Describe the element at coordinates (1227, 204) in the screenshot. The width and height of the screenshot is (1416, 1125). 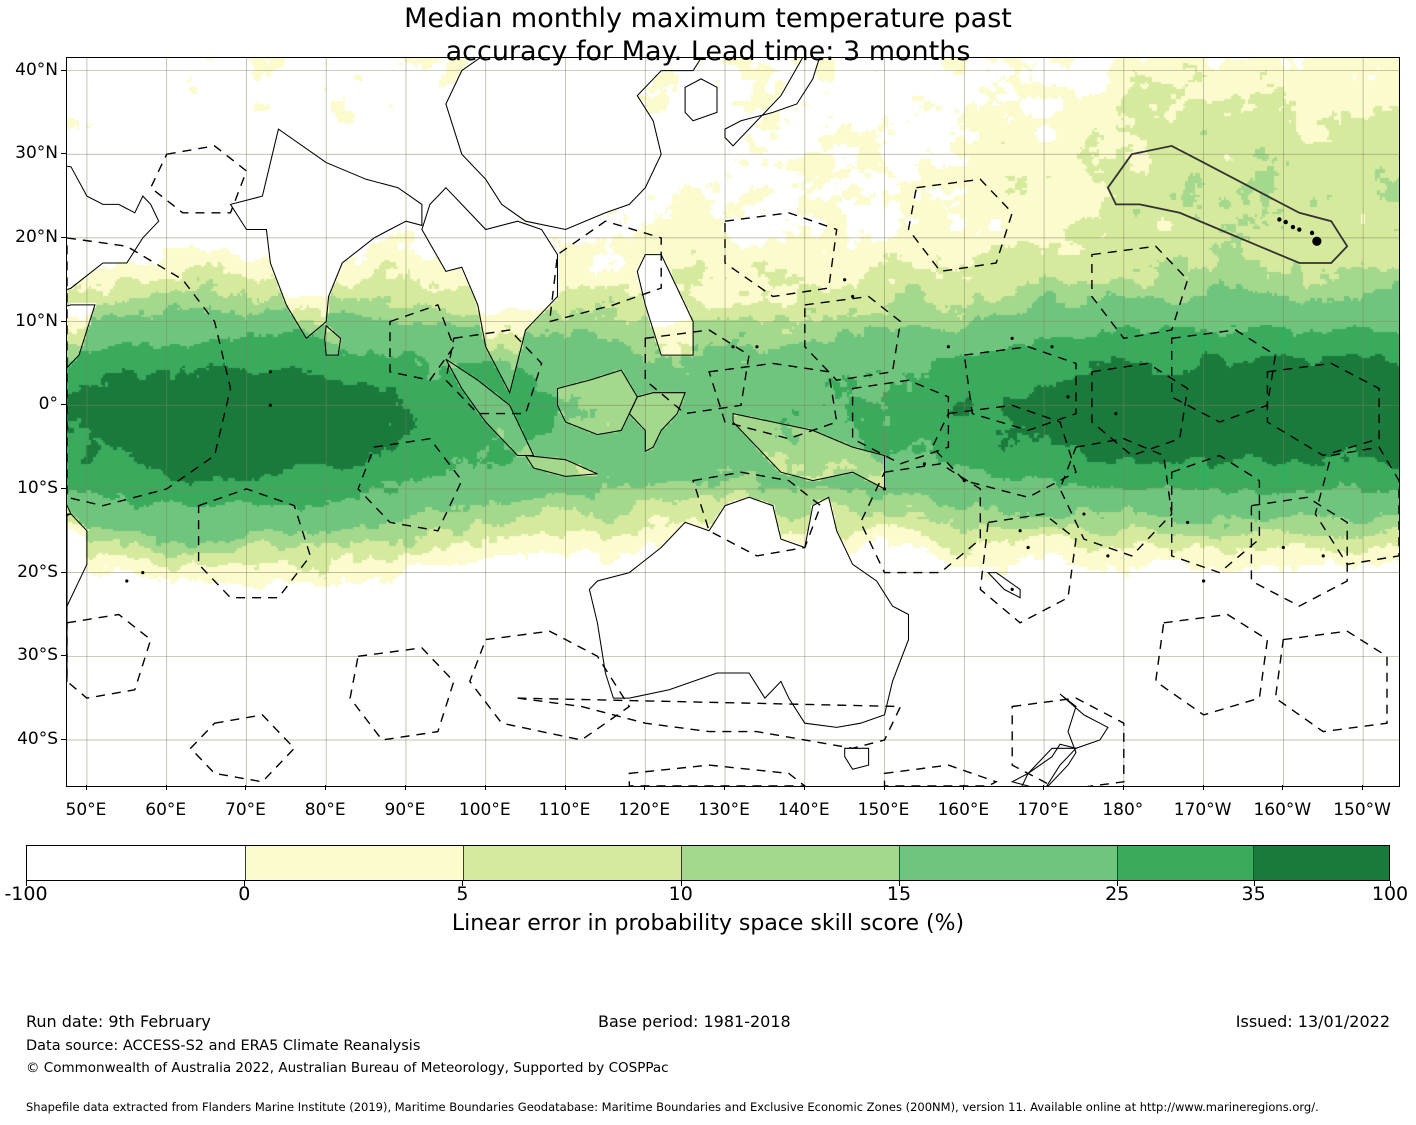
I see `hawaii-eez-boundary` at that location.